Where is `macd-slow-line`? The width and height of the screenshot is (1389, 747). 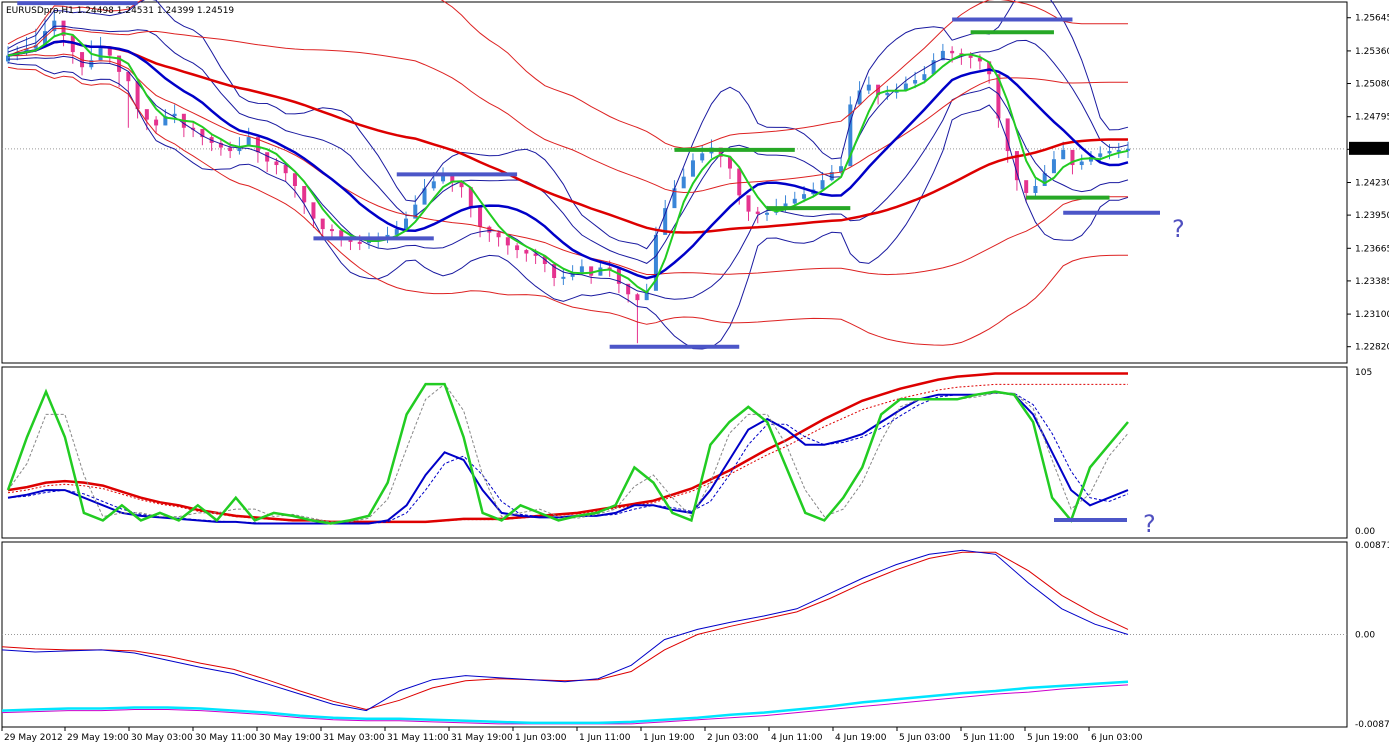 macd-slow-line is located at coordinates (565, 704).